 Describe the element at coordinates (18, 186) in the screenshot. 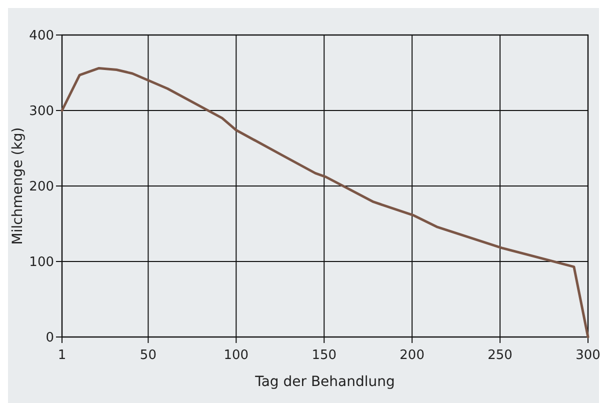

I see `y-axis-title: Milchmenge (kg)` at that location.